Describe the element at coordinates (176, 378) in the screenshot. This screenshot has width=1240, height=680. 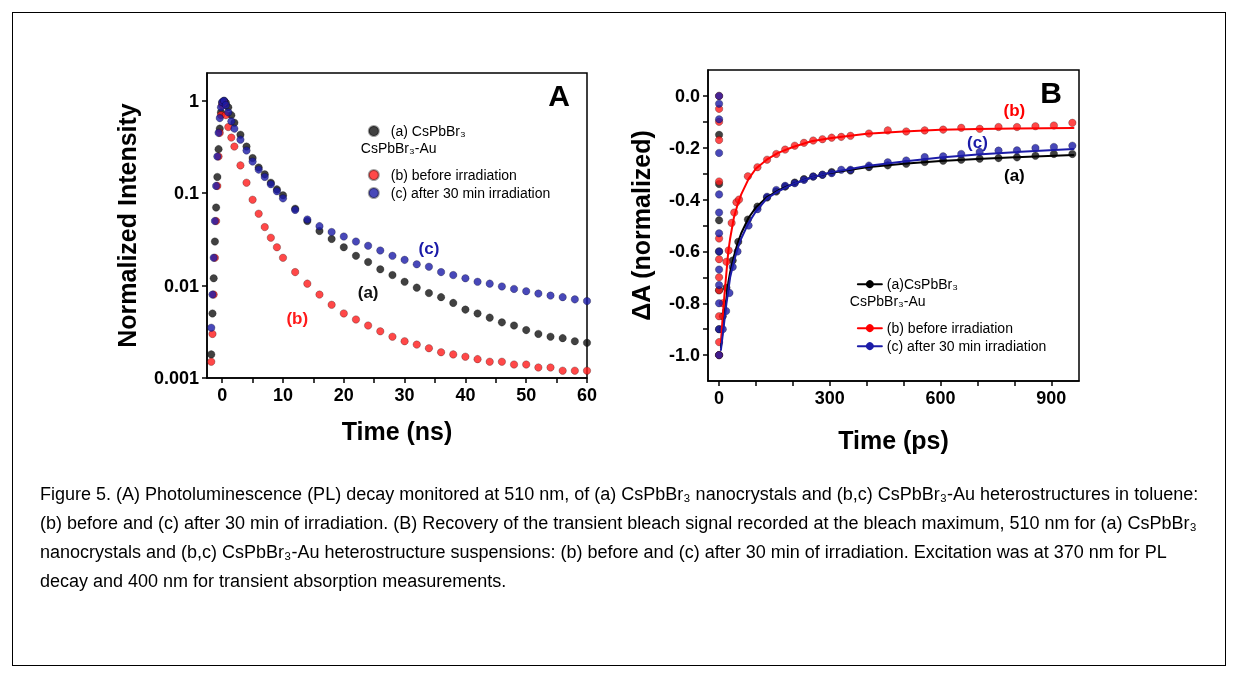
I see `y-tick-label: 0.001` at that location.